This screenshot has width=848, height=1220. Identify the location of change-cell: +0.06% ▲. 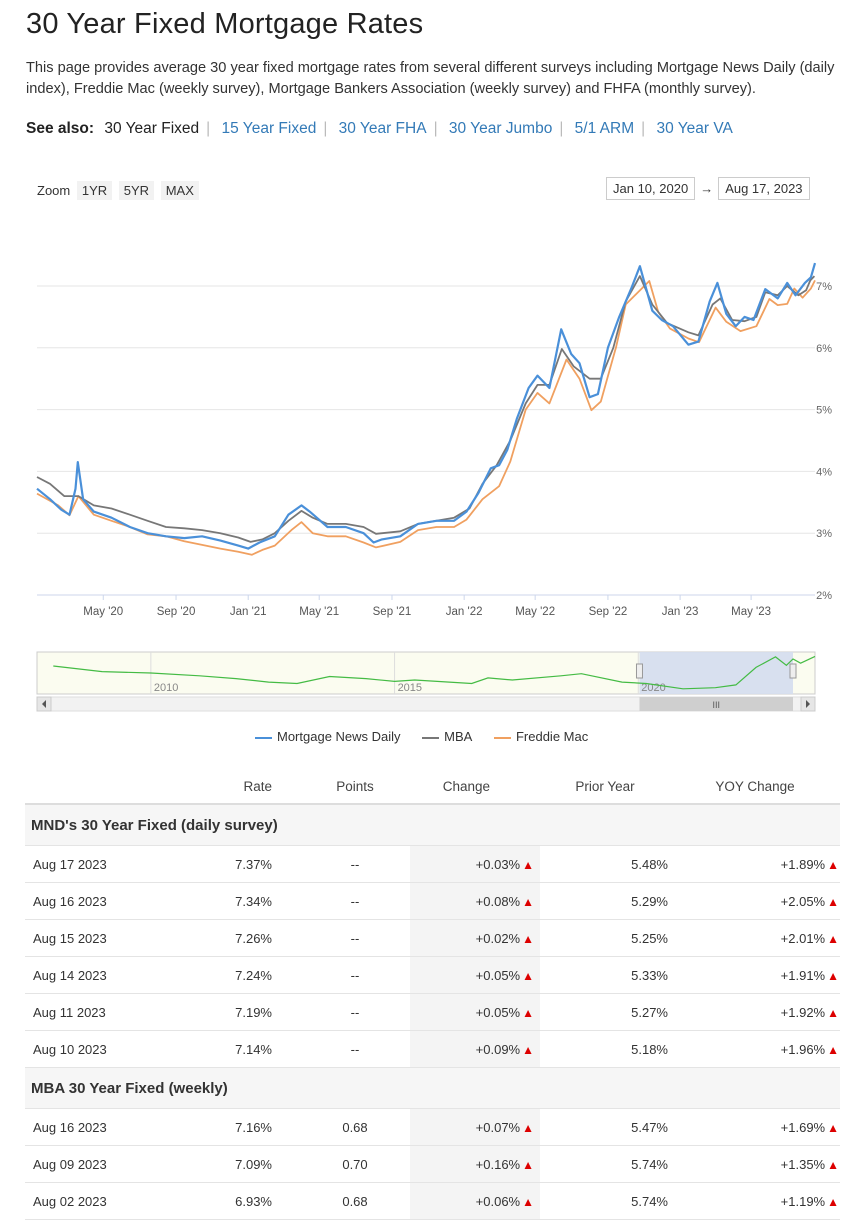
(475, 1201).